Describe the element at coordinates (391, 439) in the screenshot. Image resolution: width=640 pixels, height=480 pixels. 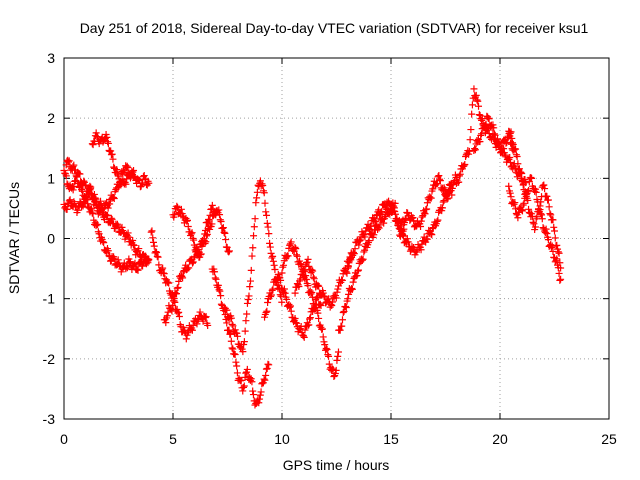
I see `x-tick-label: 15` at that location.